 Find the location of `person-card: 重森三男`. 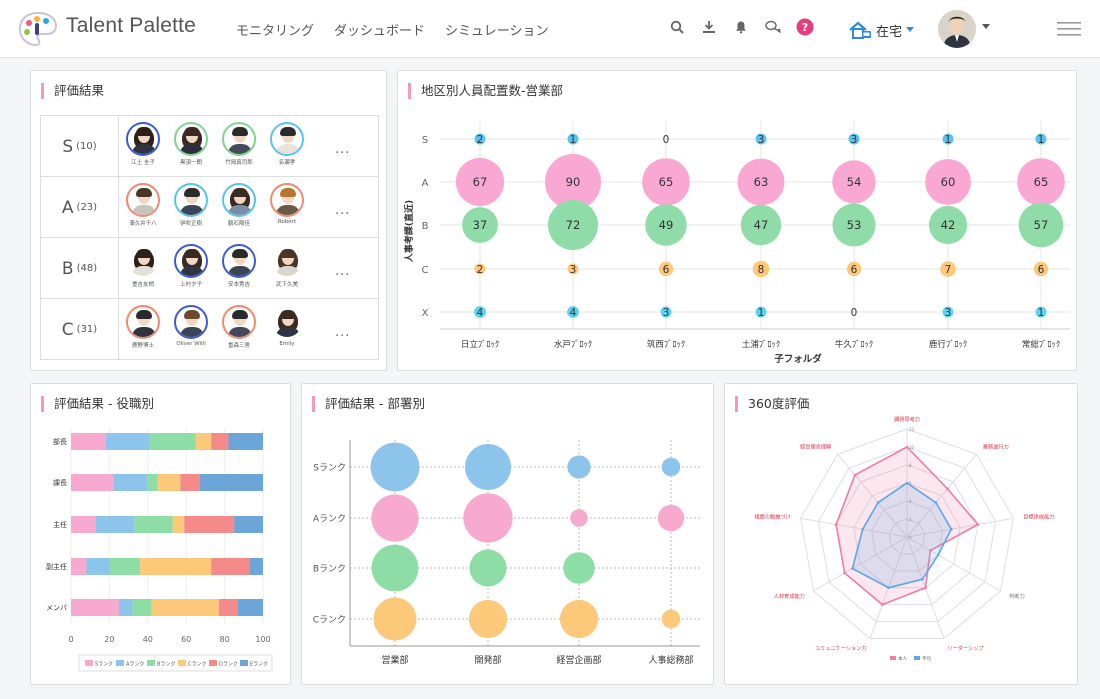

person-card: 重森三男 is located at coordinates (239, 327).